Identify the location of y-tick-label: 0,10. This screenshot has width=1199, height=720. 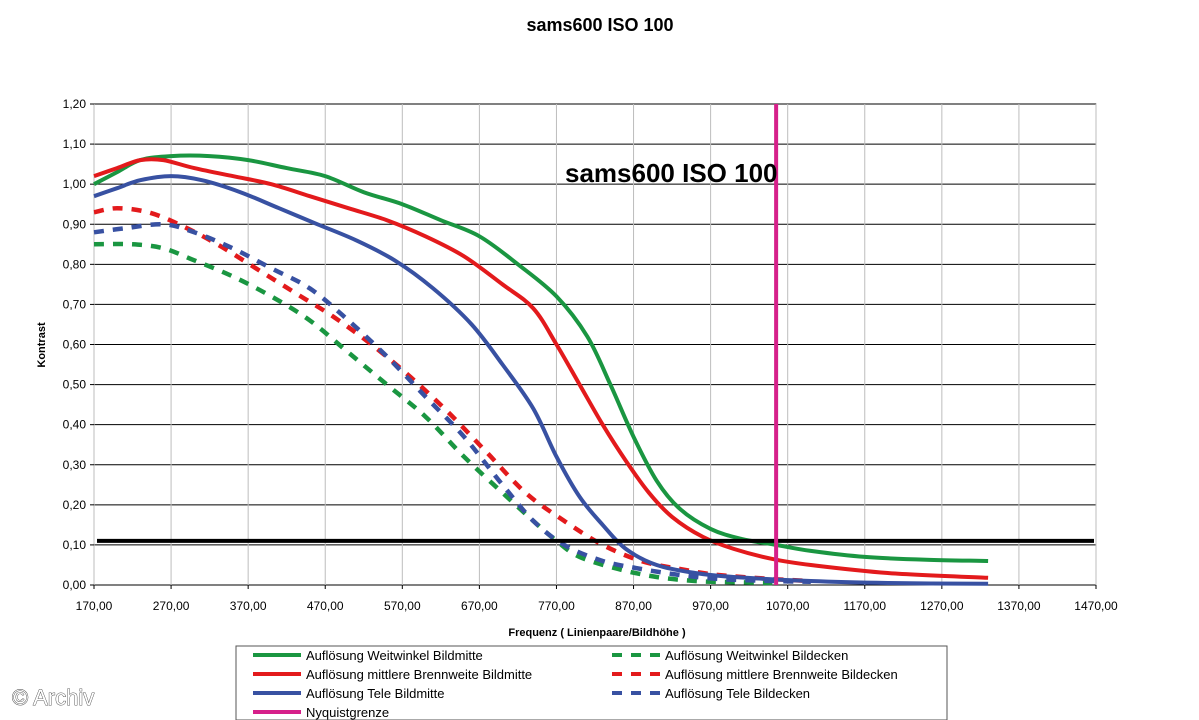
(75, 545).